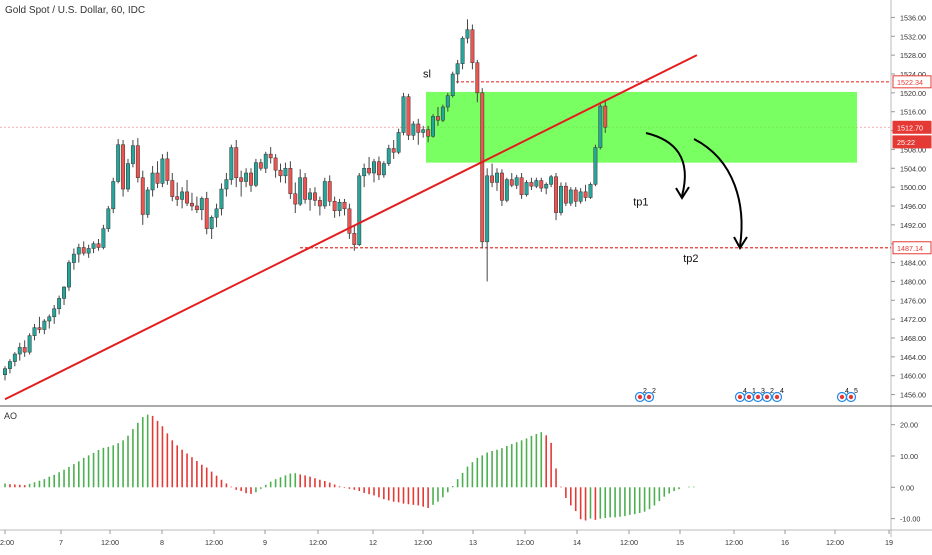 The width and height of the screenshot is (932, 555). What do you see at coordinates (912, 127) in the screenshot?
I see `price-tag-last` at bounding box center [912, 127].